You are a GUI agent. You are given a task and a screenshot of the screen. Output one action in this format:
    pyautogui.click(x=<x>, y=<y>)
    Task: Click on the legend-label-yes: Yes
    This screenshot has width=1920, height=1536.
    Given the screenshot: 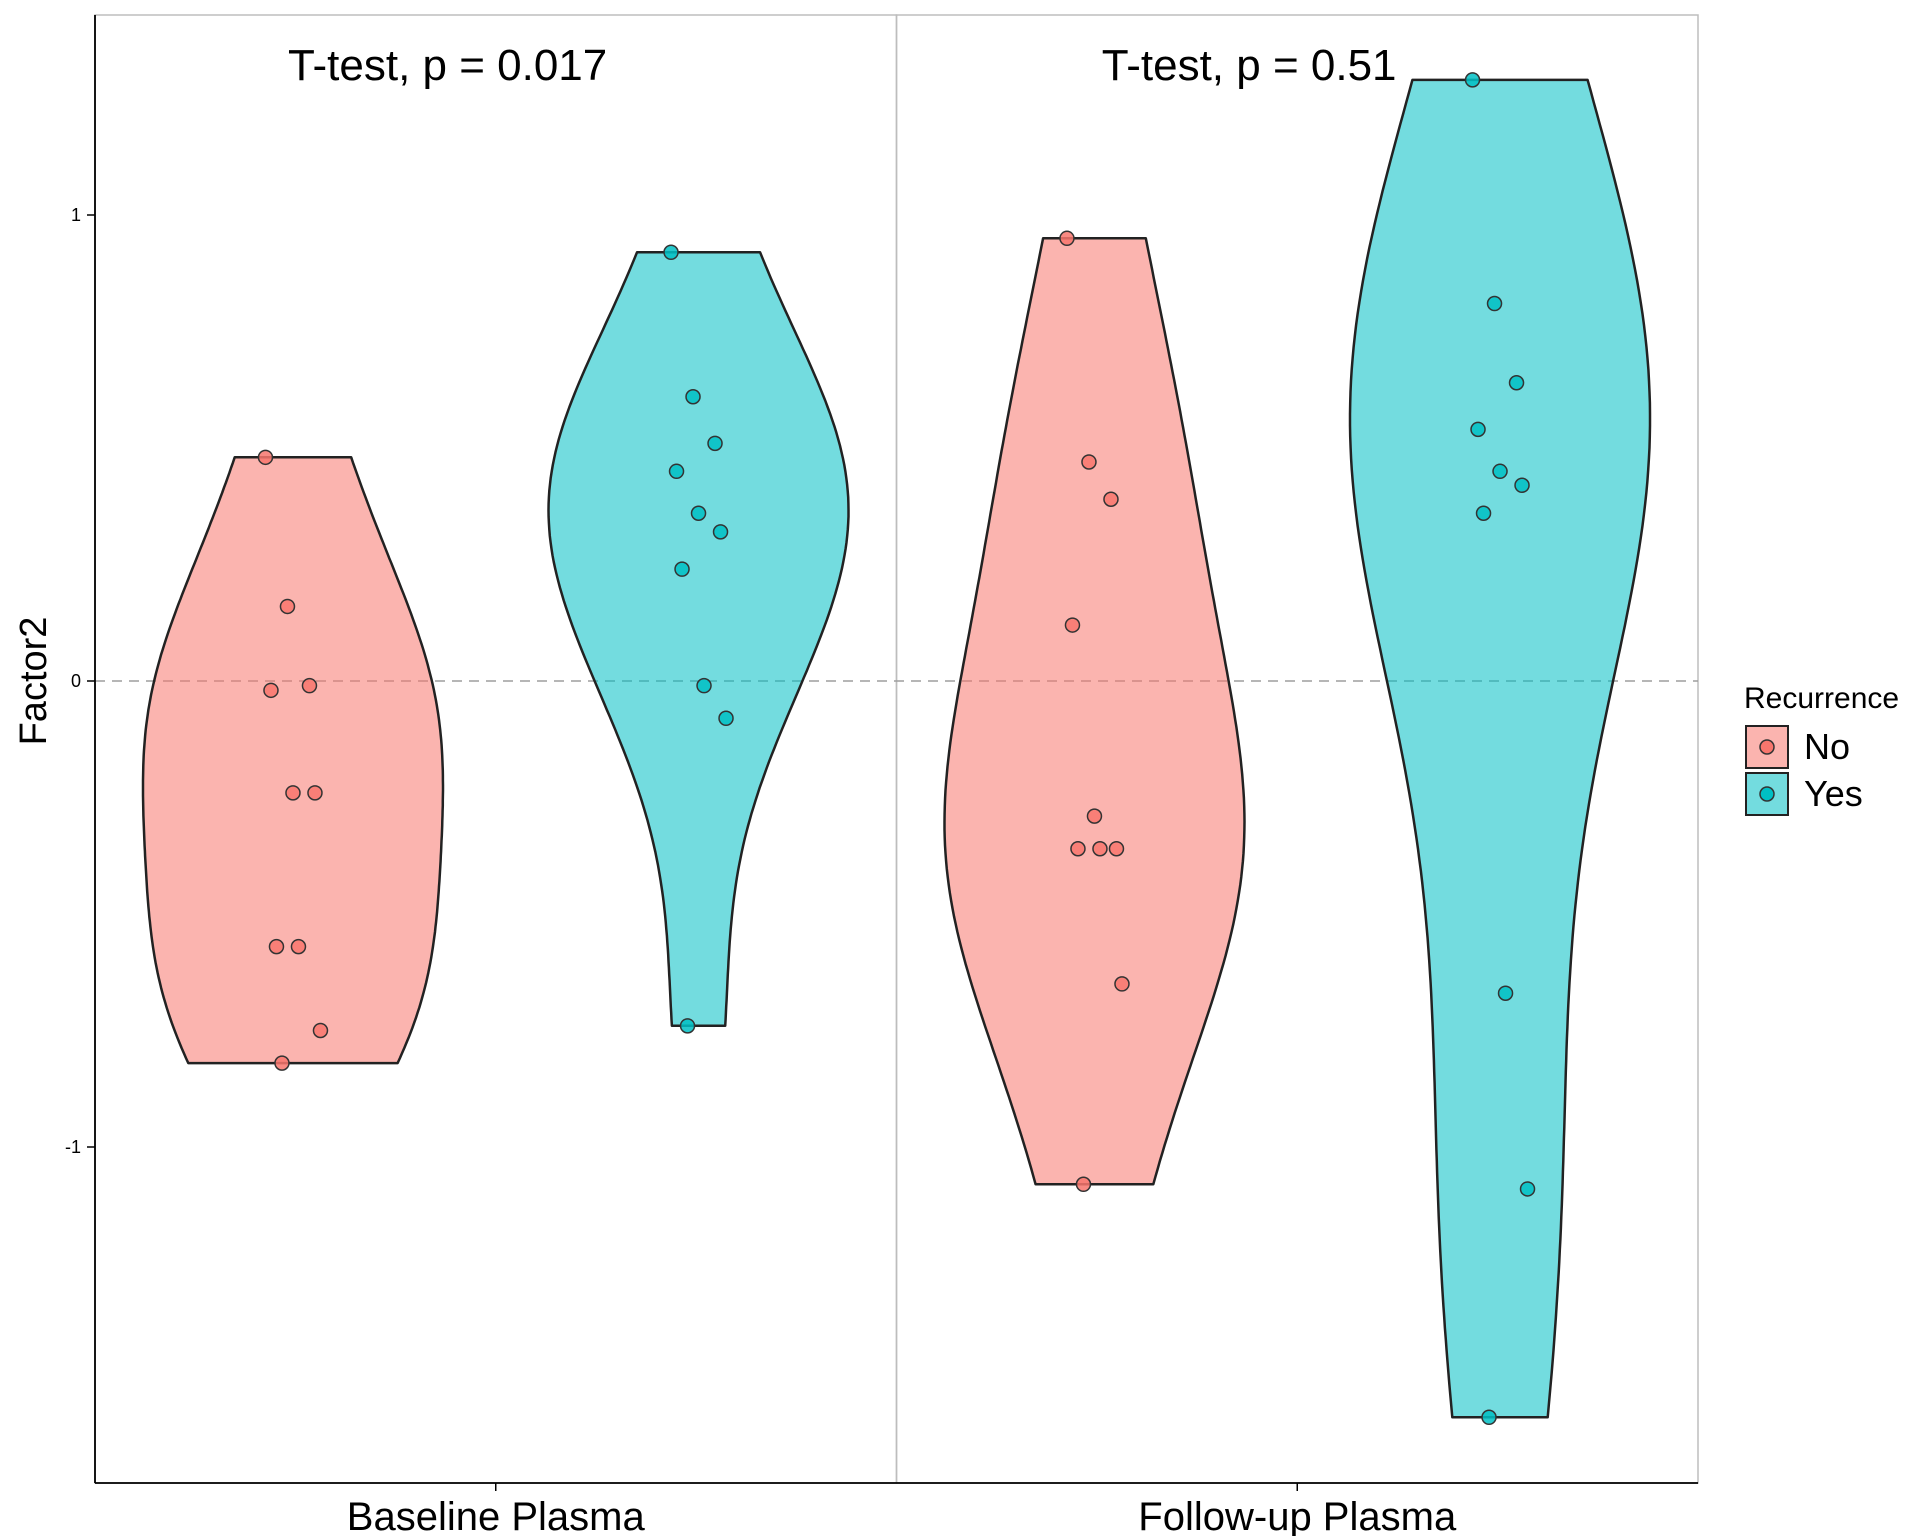 What is the action you would take?
    pyautogui.click(x=1833, y=793)
    